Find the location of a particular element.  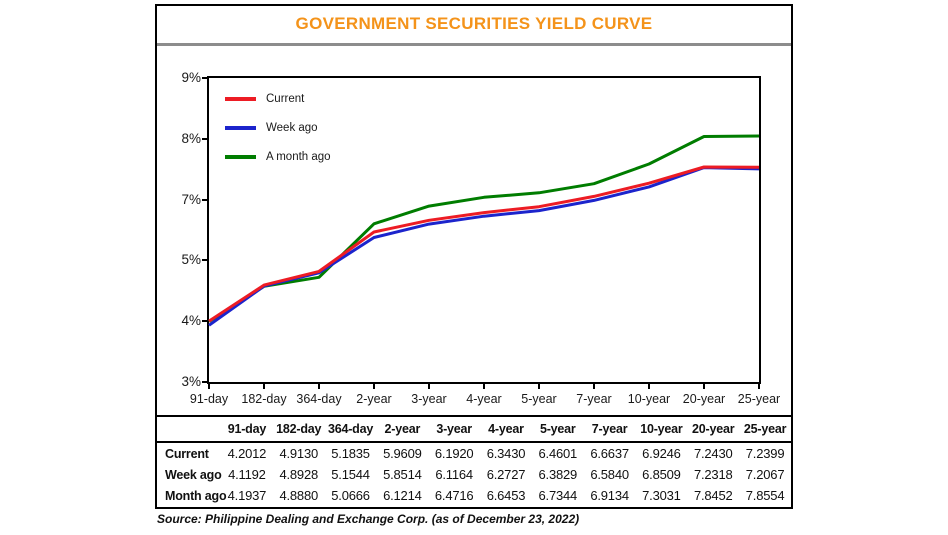

legend-item-week-ago: Week ago is located at coordinates (278, 127).